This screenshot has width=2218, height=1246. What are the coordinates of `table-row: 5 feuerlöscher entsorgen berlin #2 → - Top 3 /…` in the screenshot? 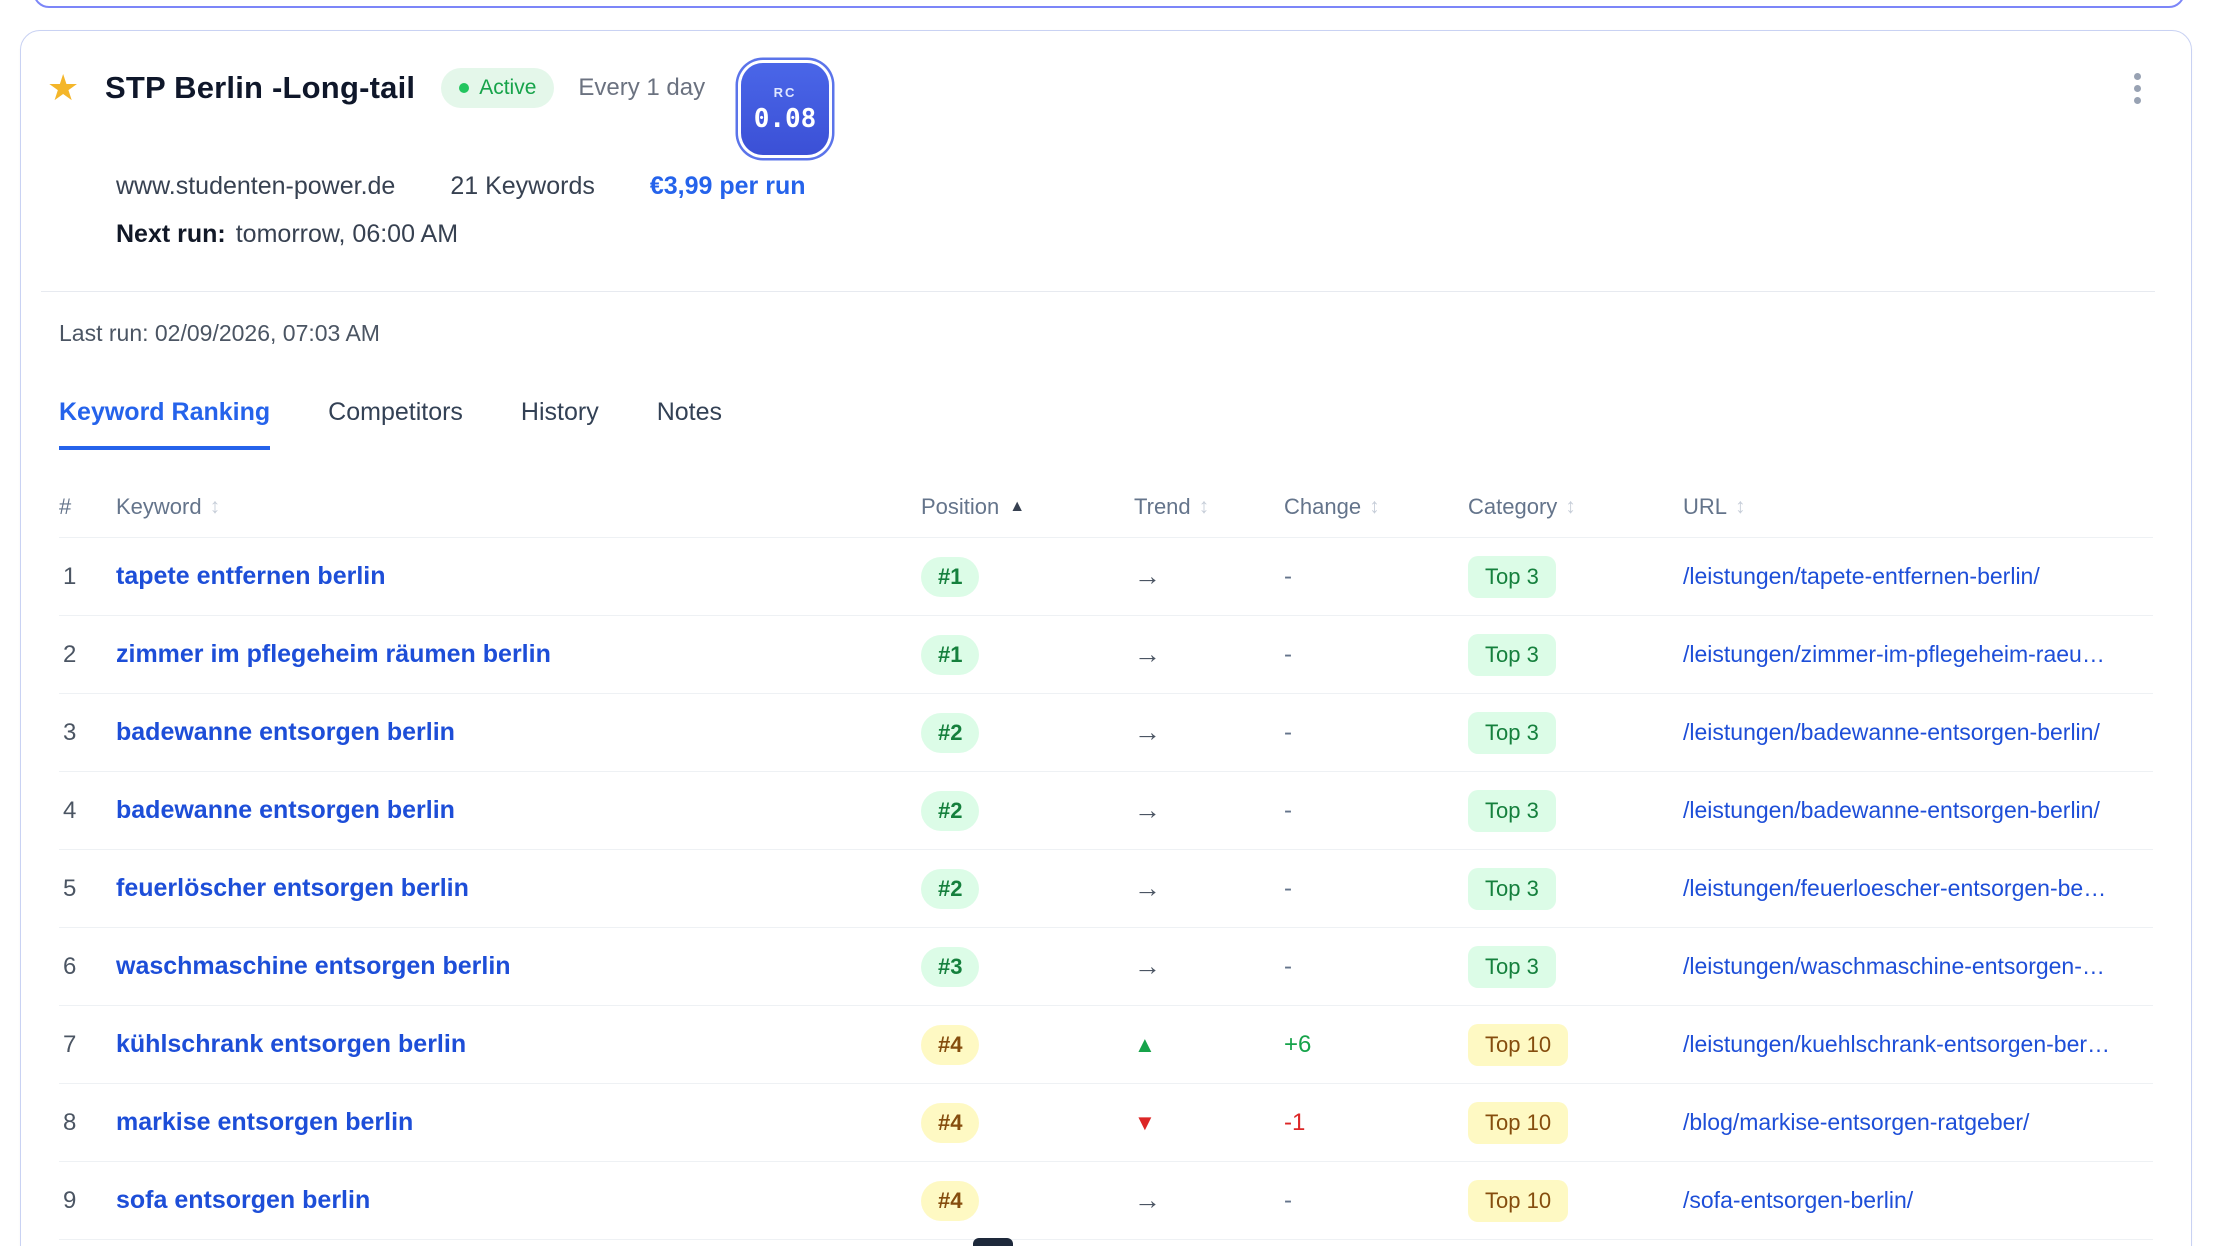 It's located at (1106, 889).